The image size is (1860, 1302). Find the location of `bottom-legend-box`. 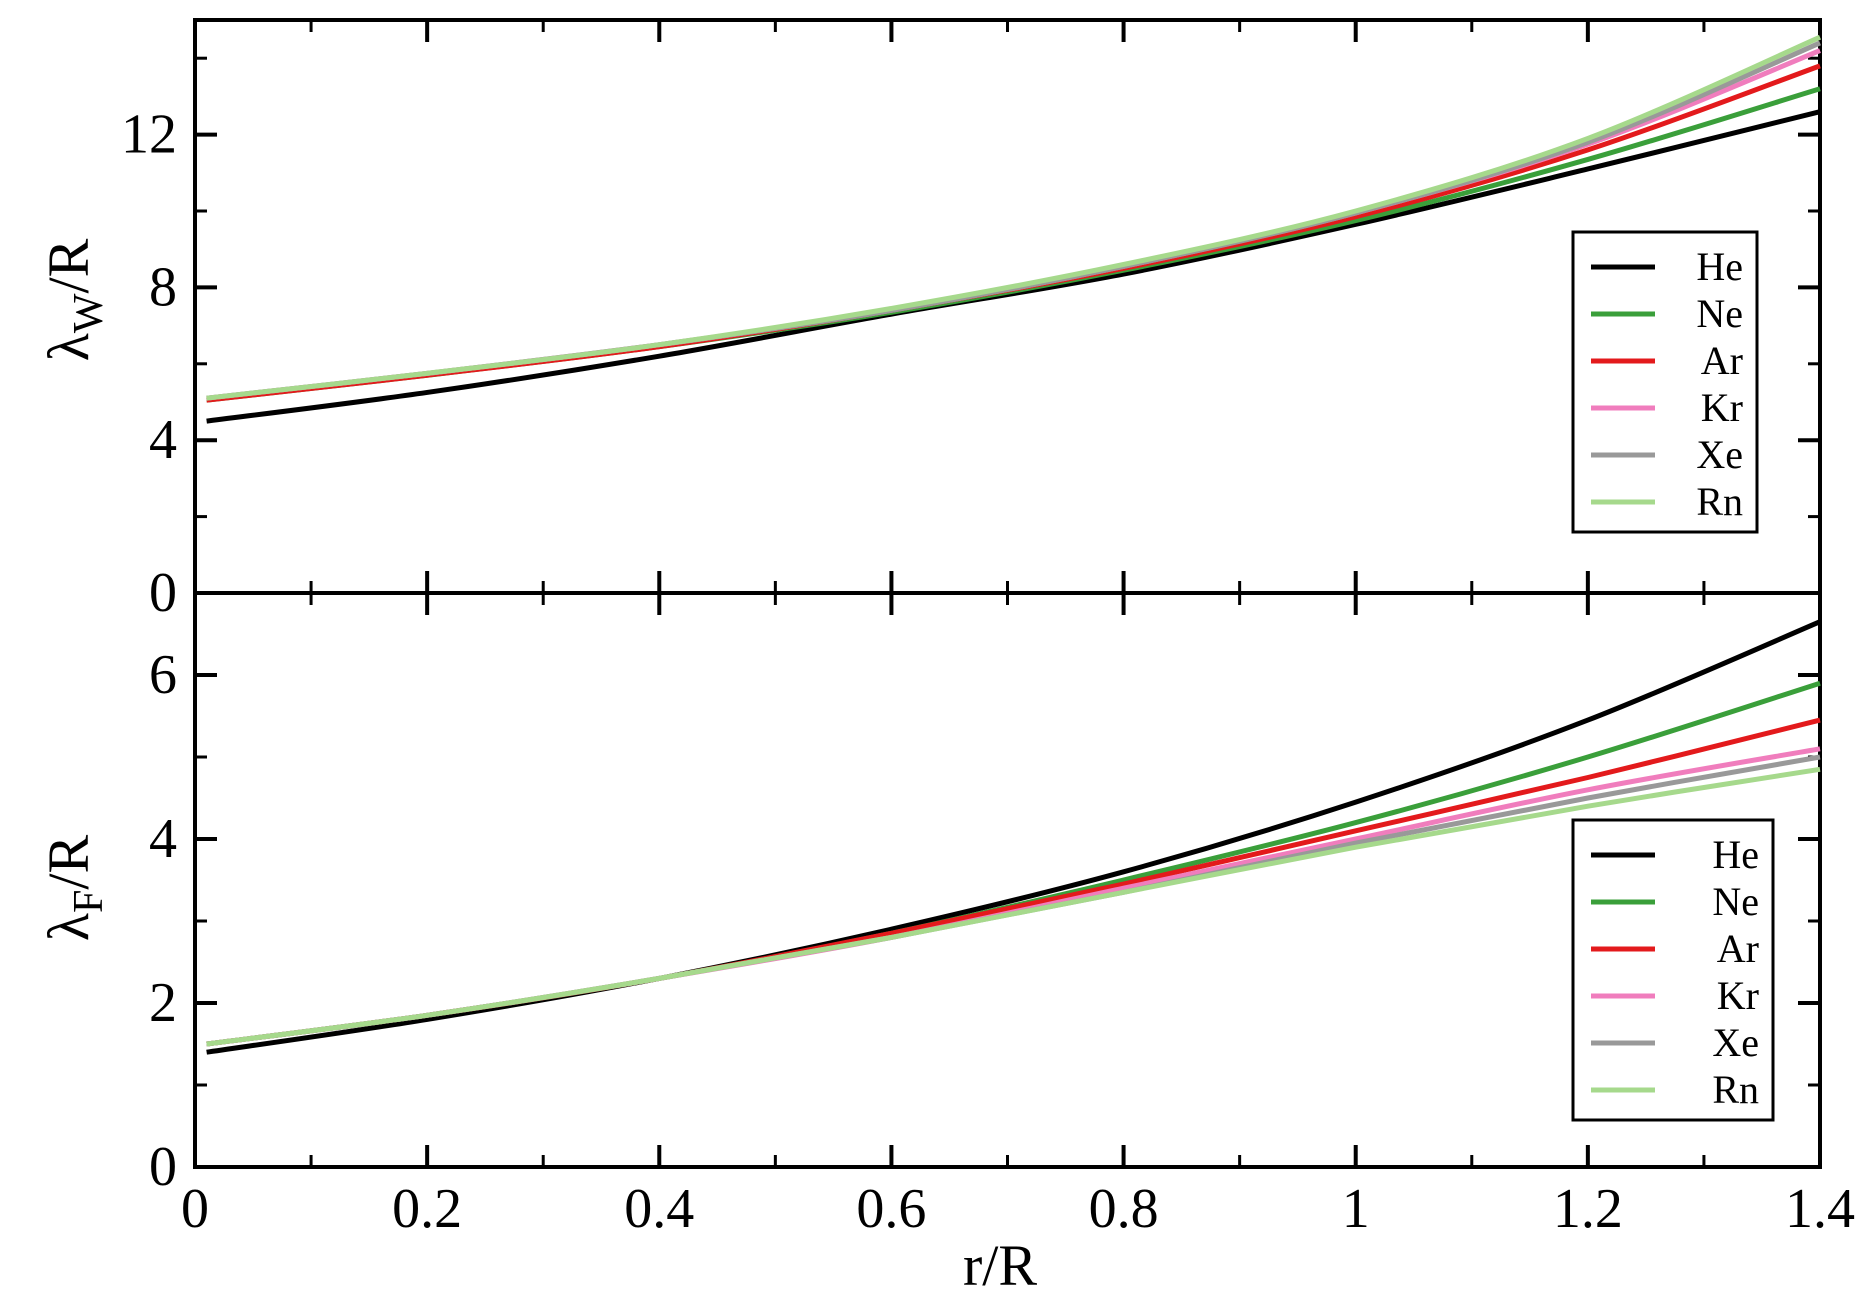

bottom-legend-box is located at coordinates (1673, 970).